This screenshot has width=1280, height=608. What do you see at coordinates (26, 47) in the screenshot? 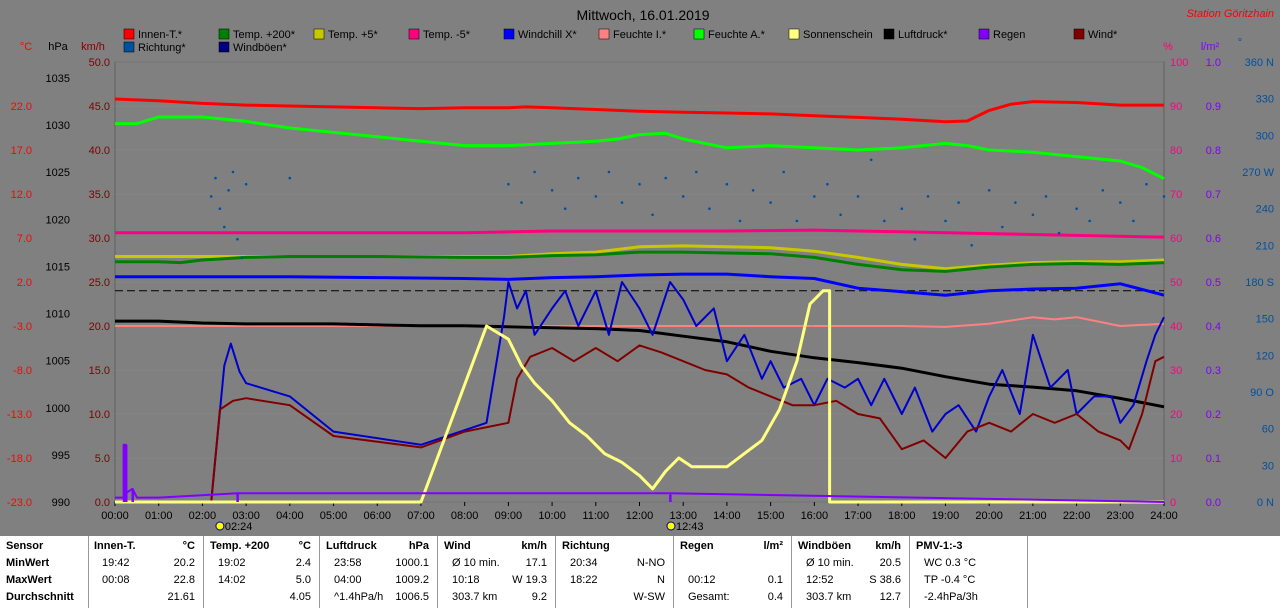
I see `celsius-axis-header: °C` at bounding box center [26, 47].